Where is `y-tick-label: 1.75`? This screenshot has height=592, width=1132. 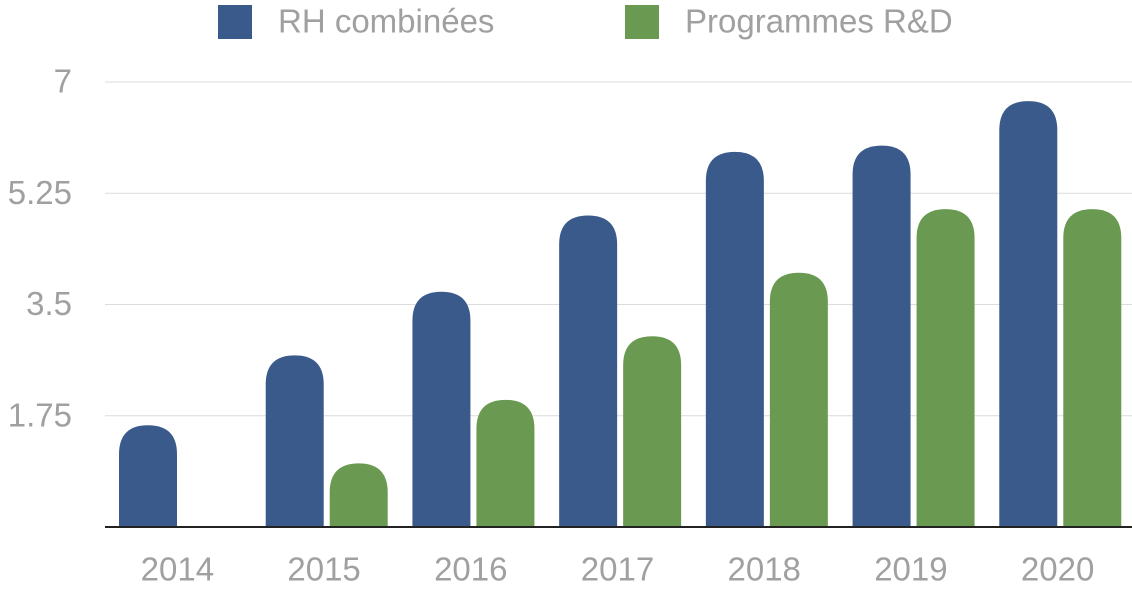 y-tick-label: 1.75 is located at coordinates (40, 414).